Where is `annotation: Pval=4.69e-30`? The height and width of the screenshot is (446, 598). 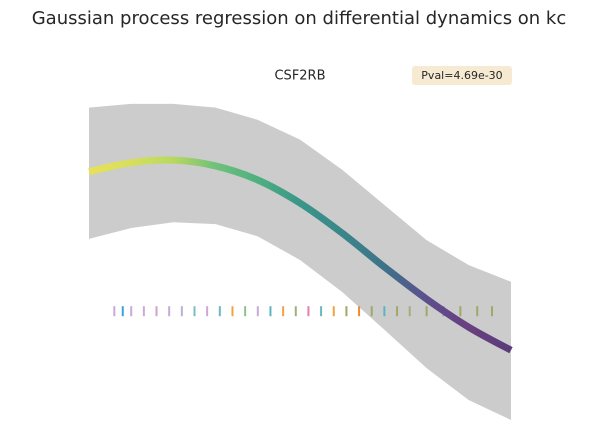 annotation: Pval=4.69e-30 is located at coordinates (461, 75).